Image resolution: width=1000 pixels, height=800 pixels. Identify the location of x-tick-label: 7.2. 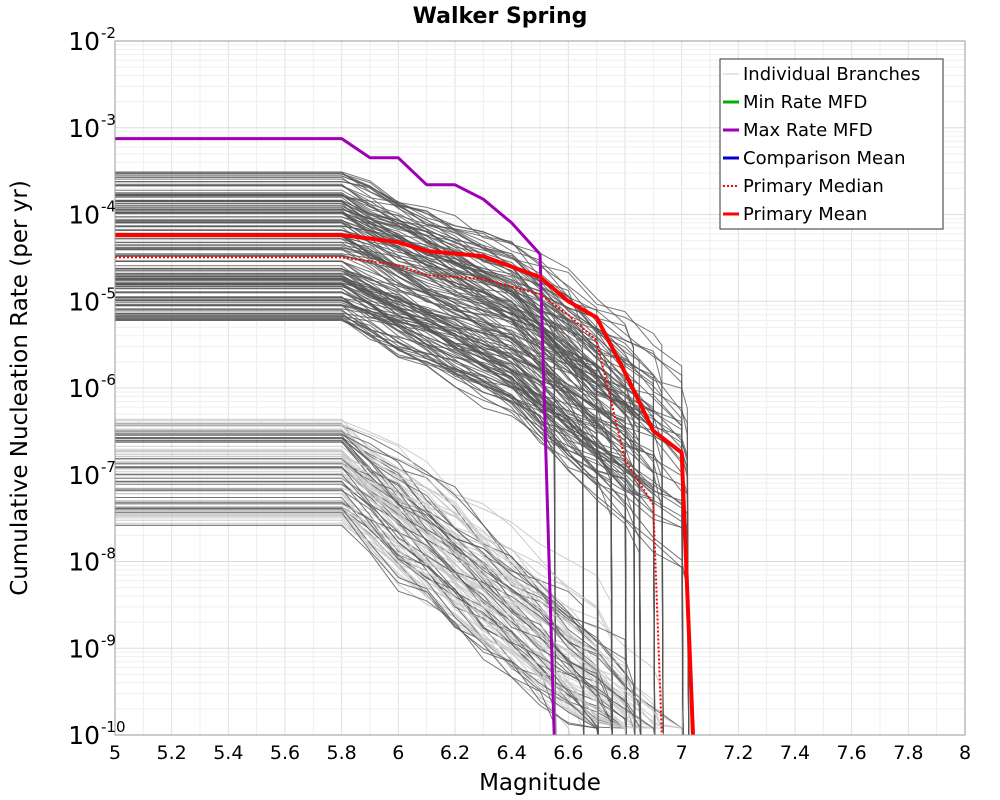
(738, 753).